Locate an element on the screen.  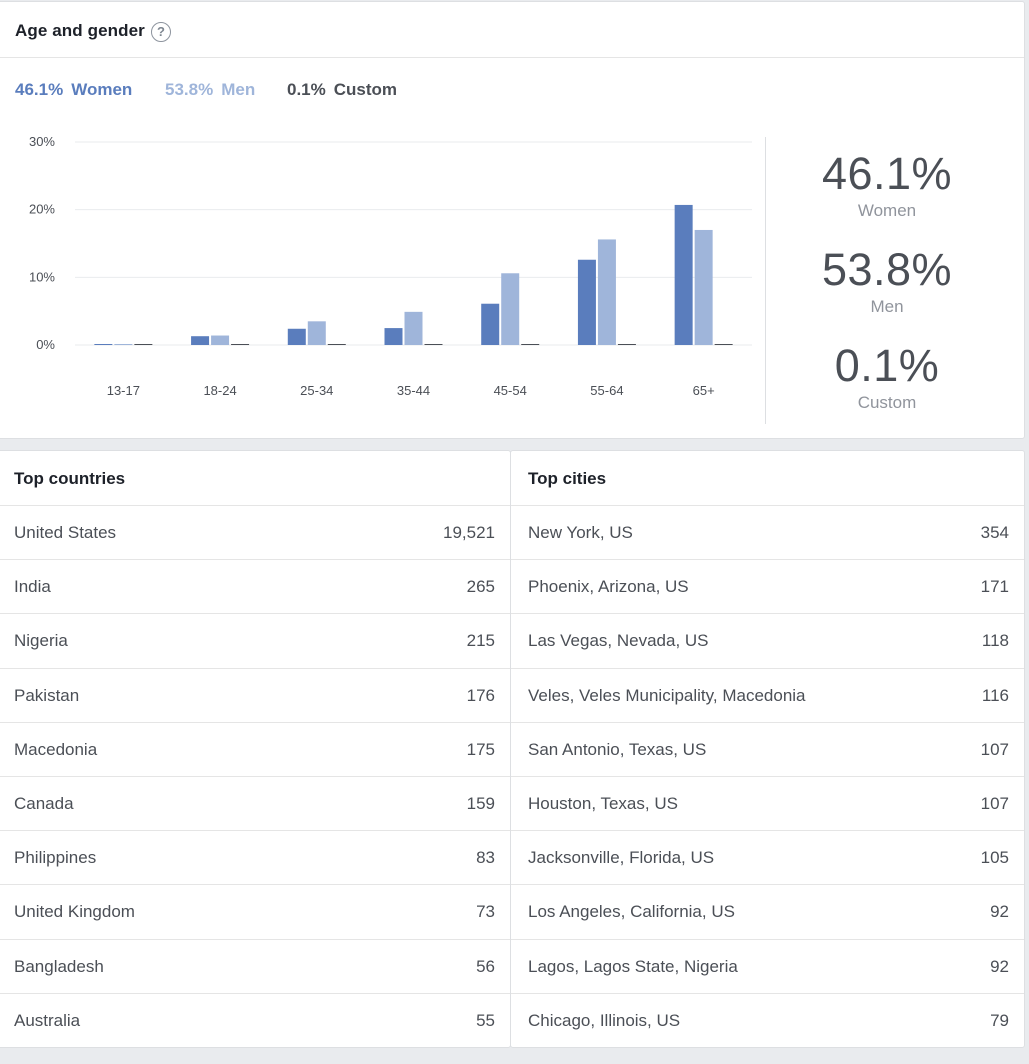
bar-men-65+ is located at coordinates (703, 287).